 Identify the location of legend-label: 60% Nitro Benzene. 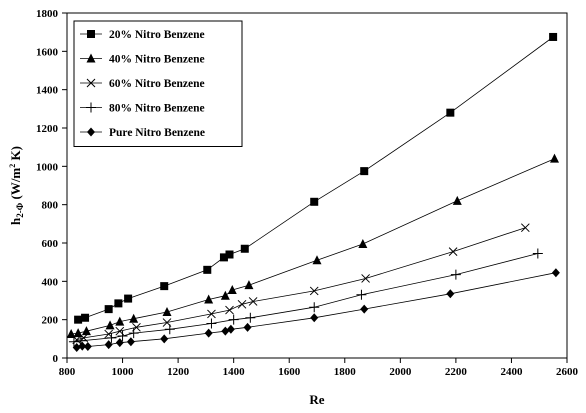
(157, 84).